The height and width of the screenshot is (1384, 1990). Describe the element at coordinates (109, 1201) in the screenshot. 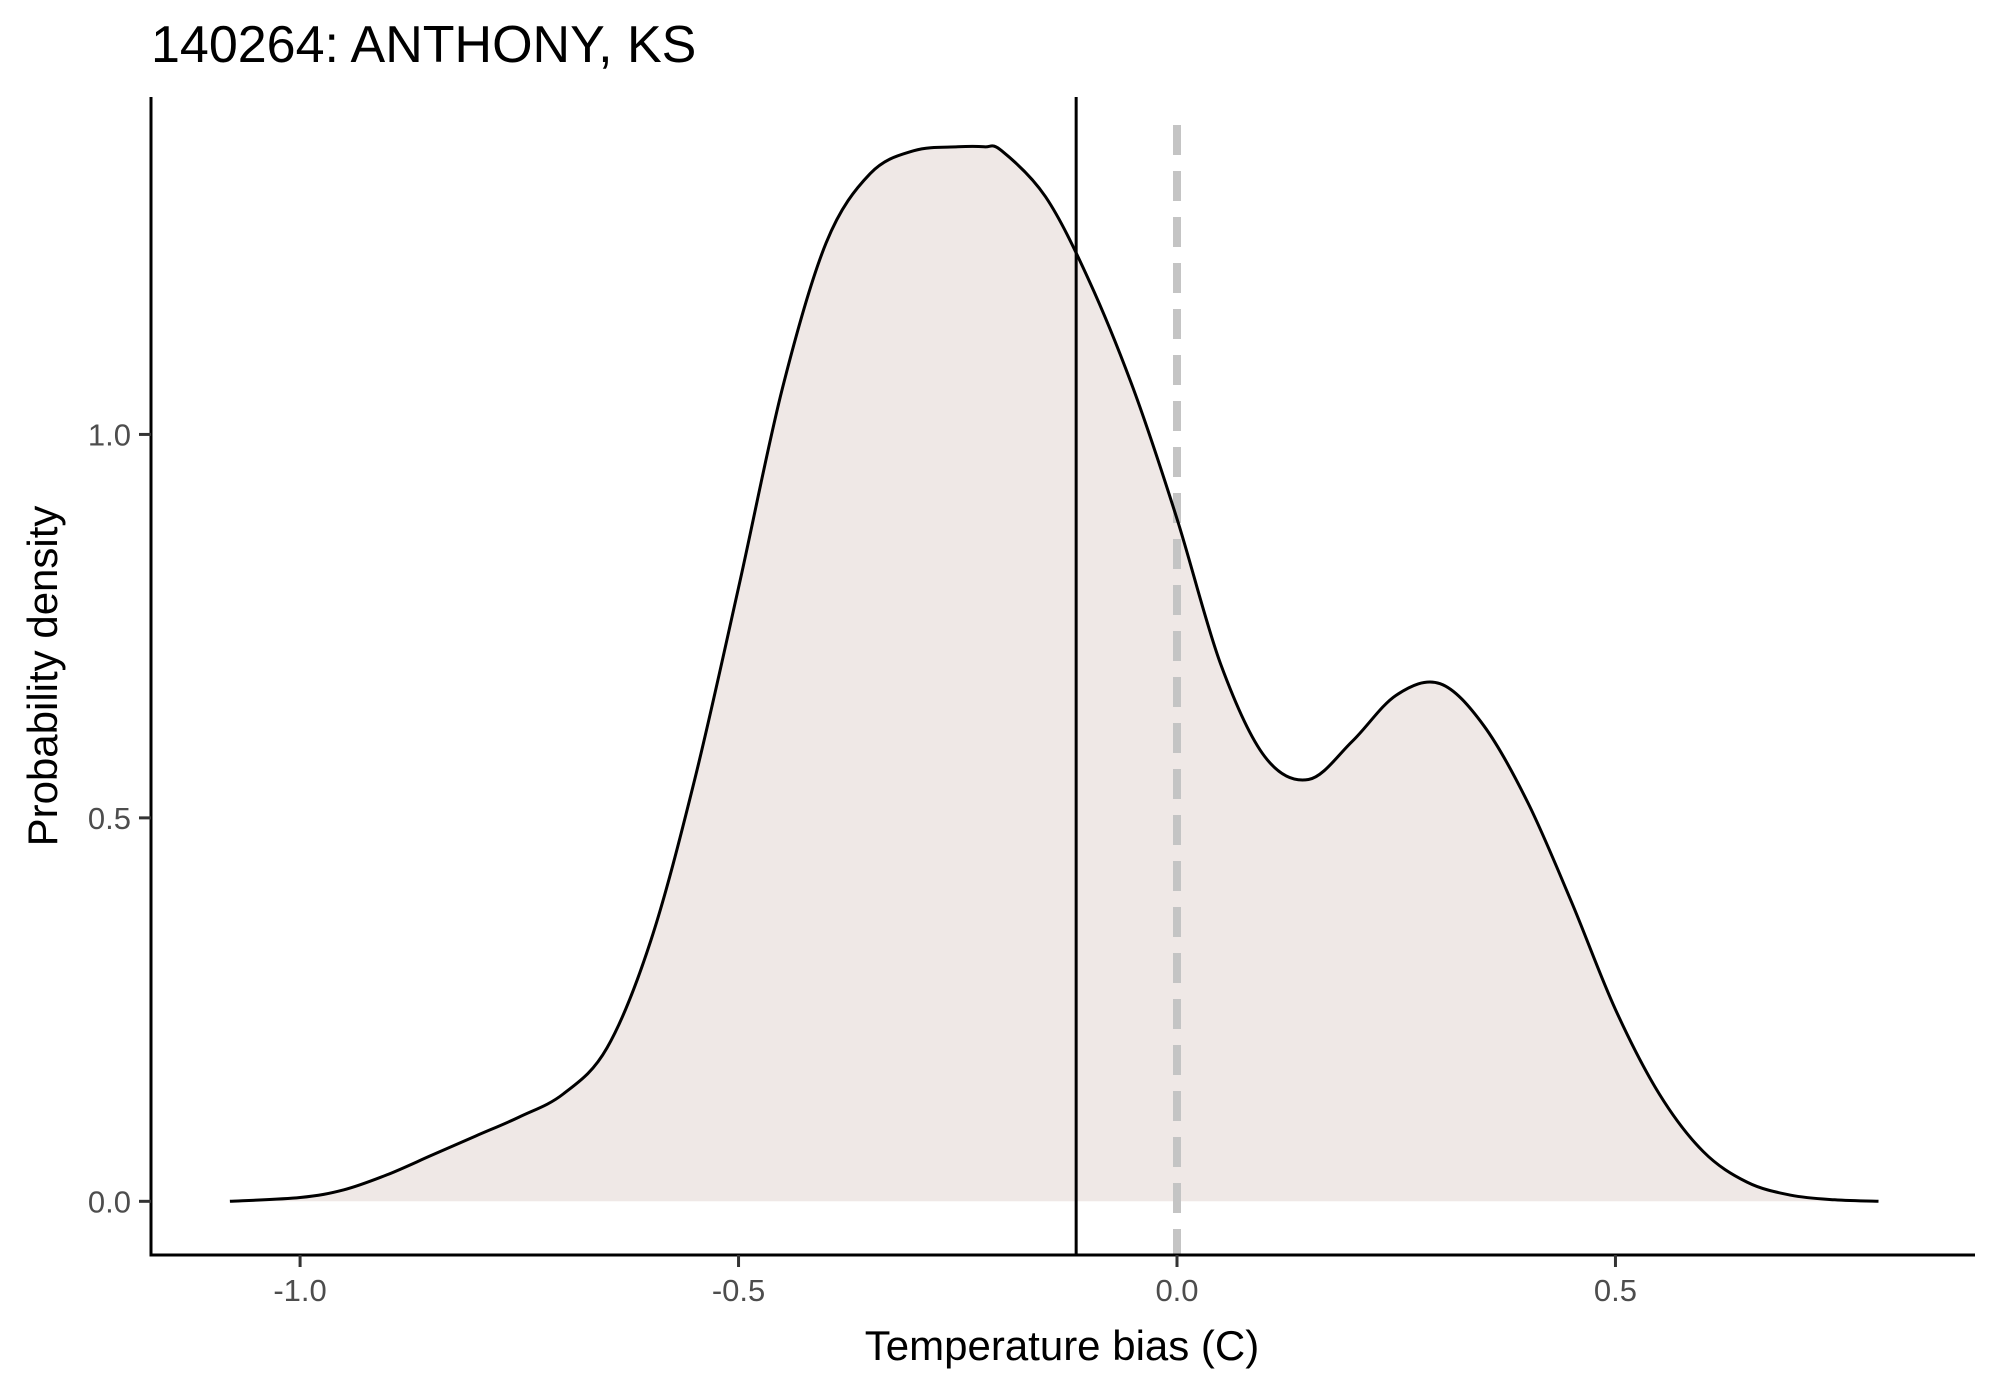

I see `y-tick-label: 0.0` at that location.